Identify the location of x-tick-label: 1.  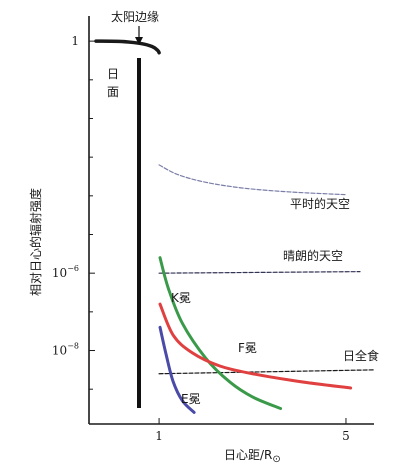
(159, 436).